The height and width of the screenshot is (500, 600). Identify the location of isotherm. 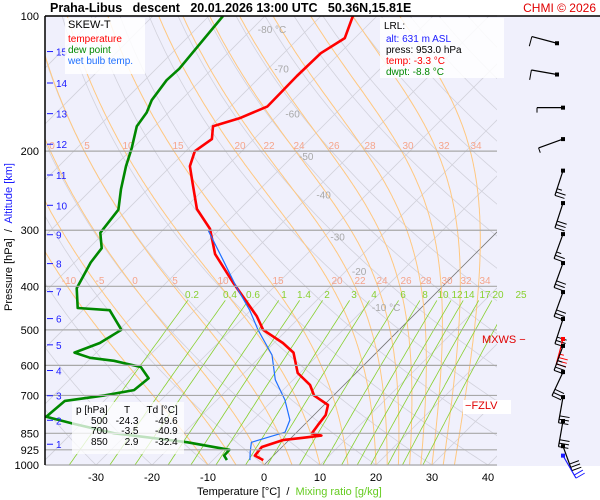
(127, 98).